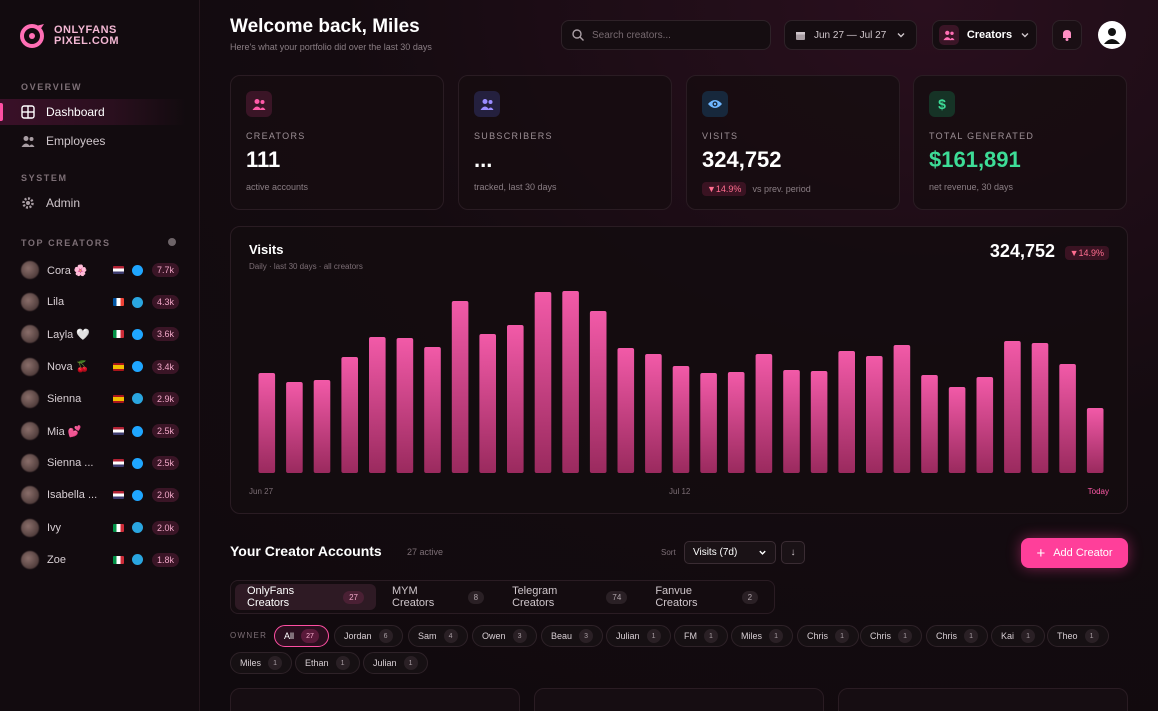 This screenshot has width=1158, height=711. Describe the element at coordinates (100, 528) in the screenshot. I see `sidebar-creator-item: Ivy 2.0k` at that location.